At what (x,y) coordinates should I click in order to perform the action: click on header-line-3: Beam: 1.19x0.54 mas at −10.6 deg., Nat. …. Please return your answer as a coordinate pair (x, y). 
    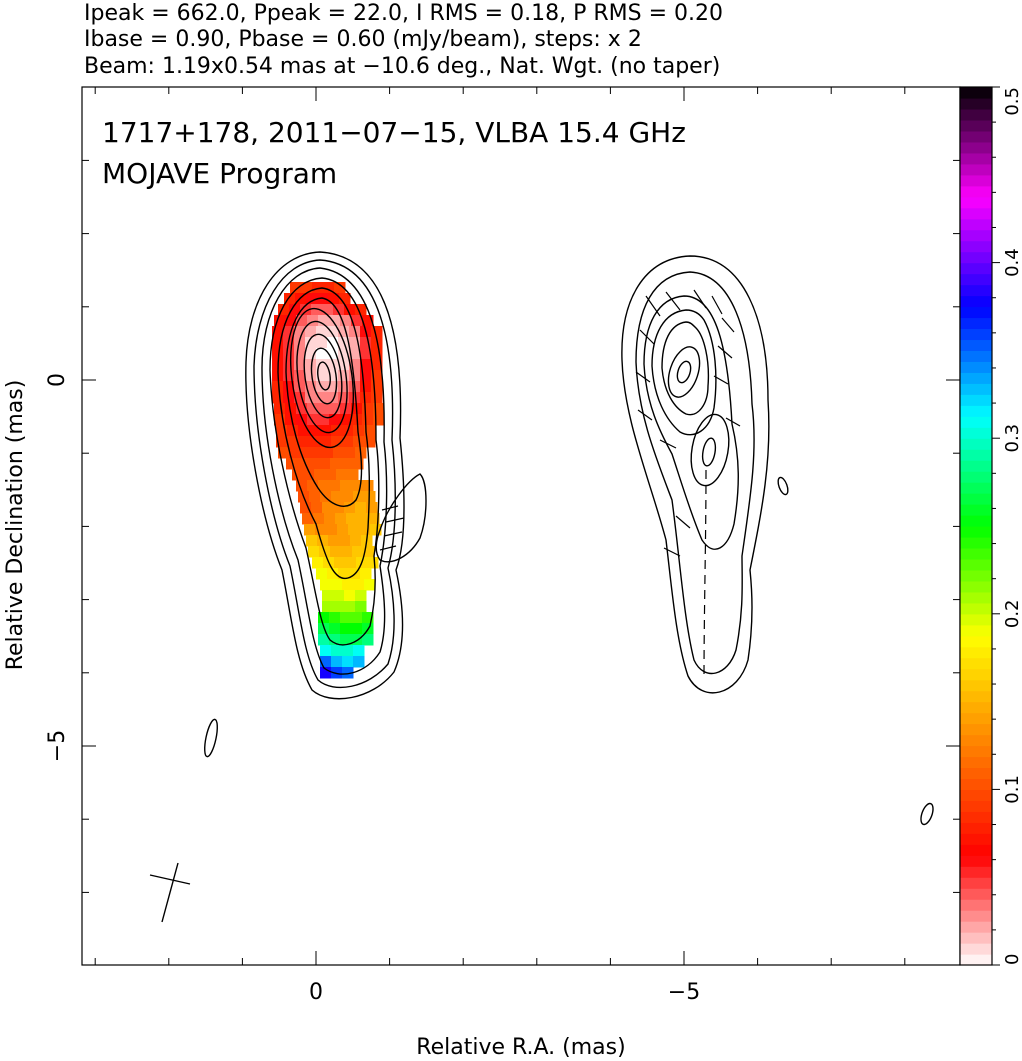
    Looking at the image, I should click on (402, 66).